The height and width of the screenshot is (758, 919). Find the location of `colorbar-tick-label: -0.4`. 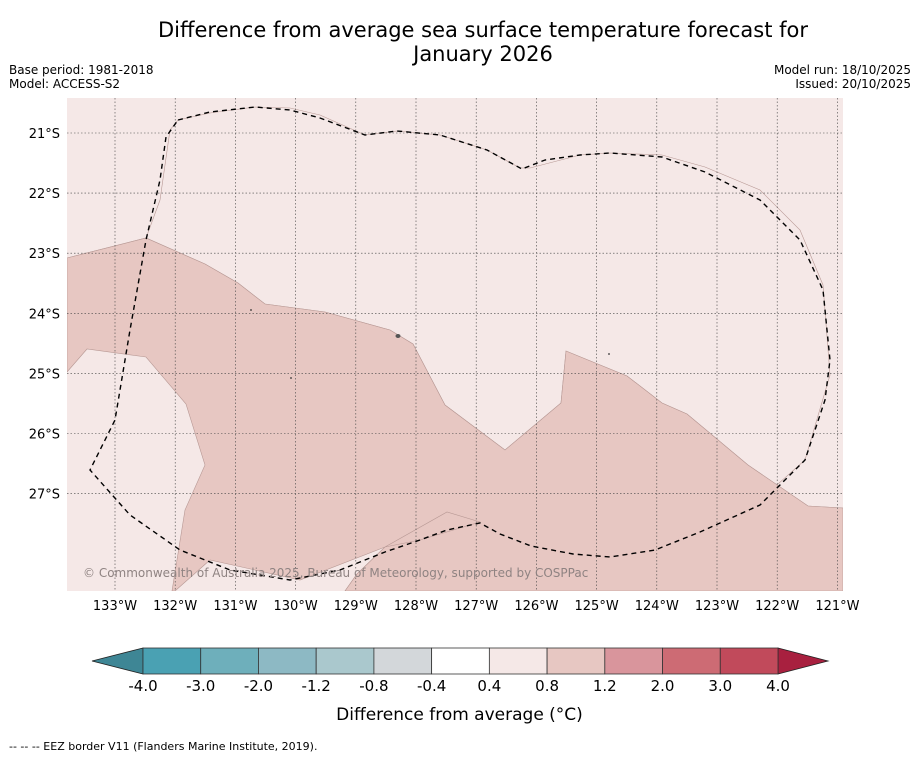

colorbar-tick-label: -0.4 is located at coordinates (431, 686).